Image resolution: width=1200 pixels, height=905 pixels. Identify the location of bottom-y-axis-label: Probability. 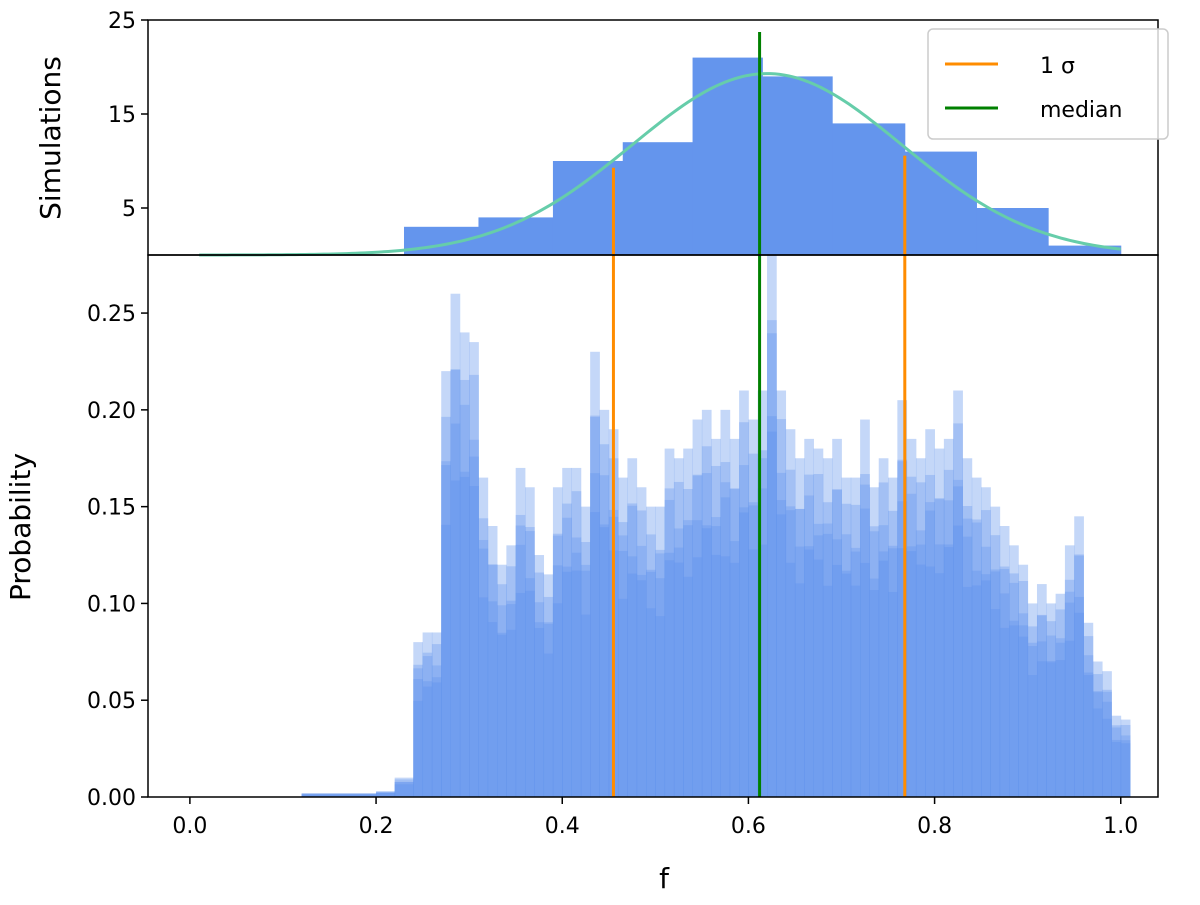
(20, 527).